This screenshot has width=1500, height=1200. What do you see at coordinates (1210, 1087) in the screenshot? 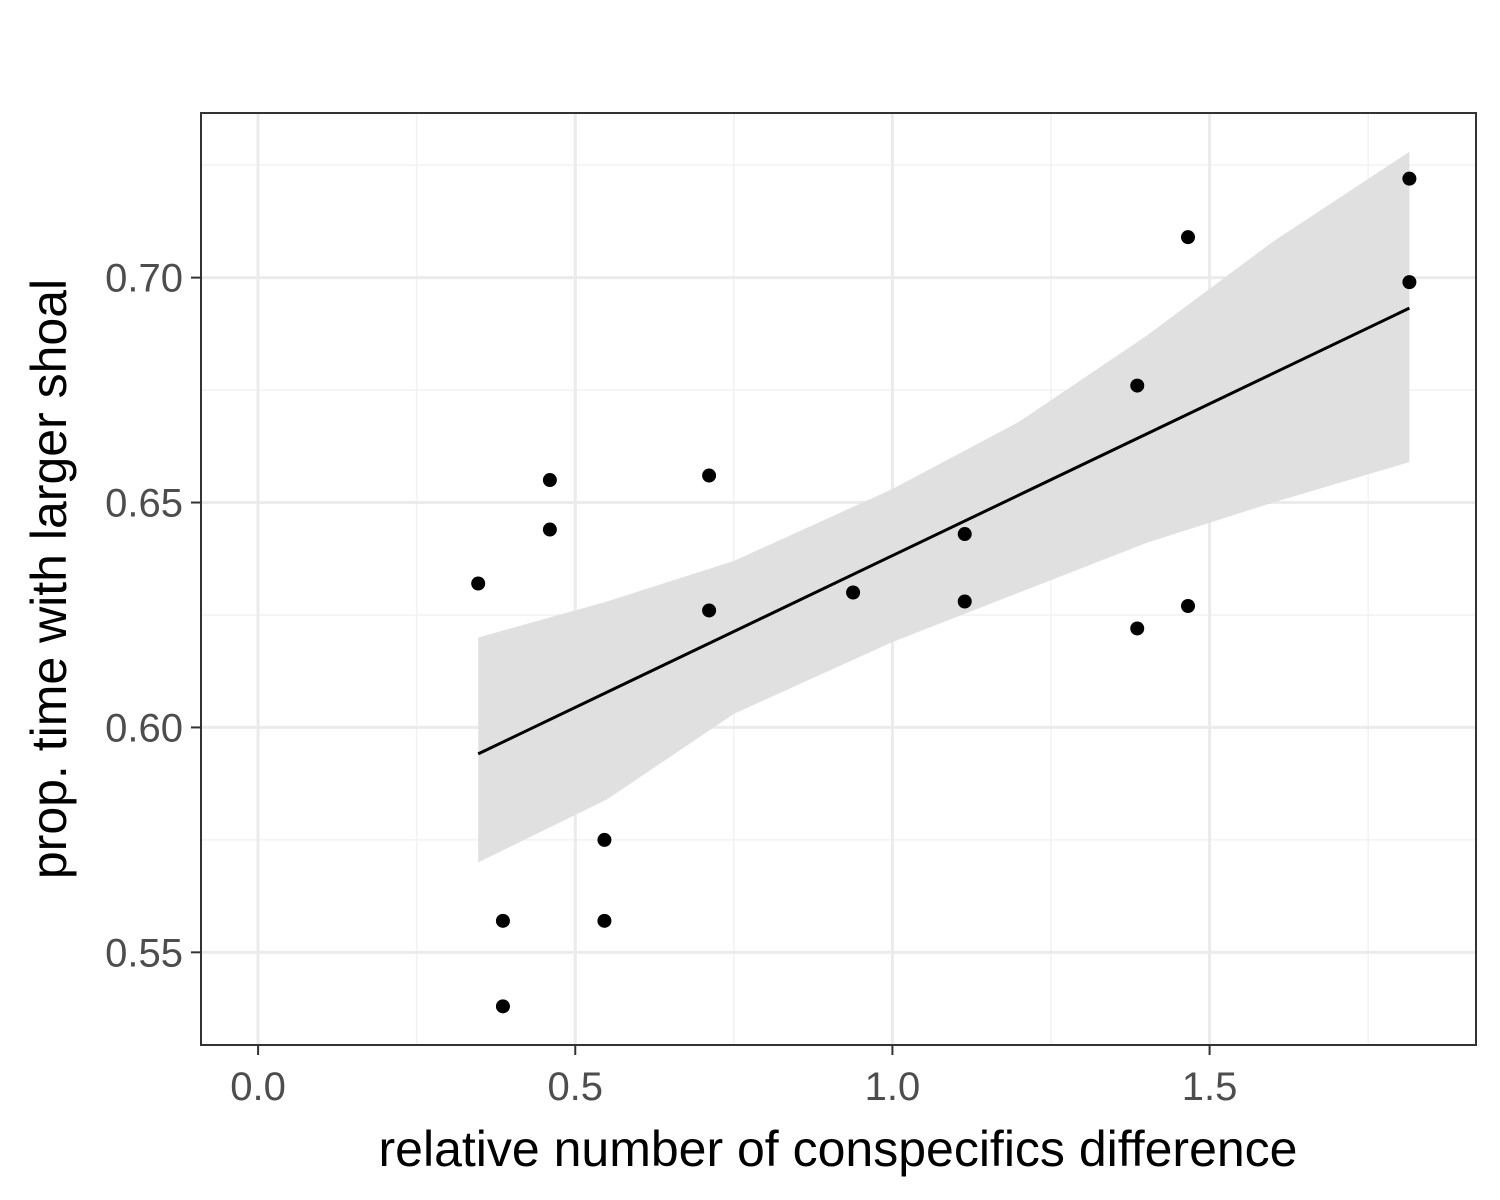
I see `x-tick-label: 1.5` at bounding box center [1210, 1087].